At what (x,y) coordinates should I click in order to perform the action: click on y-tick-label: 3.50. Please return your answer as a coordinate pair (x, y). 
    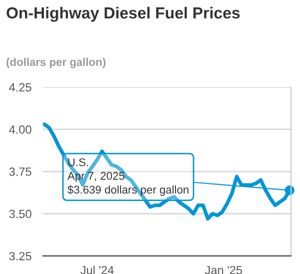
    Looking at the image, I should click on (20, 214).